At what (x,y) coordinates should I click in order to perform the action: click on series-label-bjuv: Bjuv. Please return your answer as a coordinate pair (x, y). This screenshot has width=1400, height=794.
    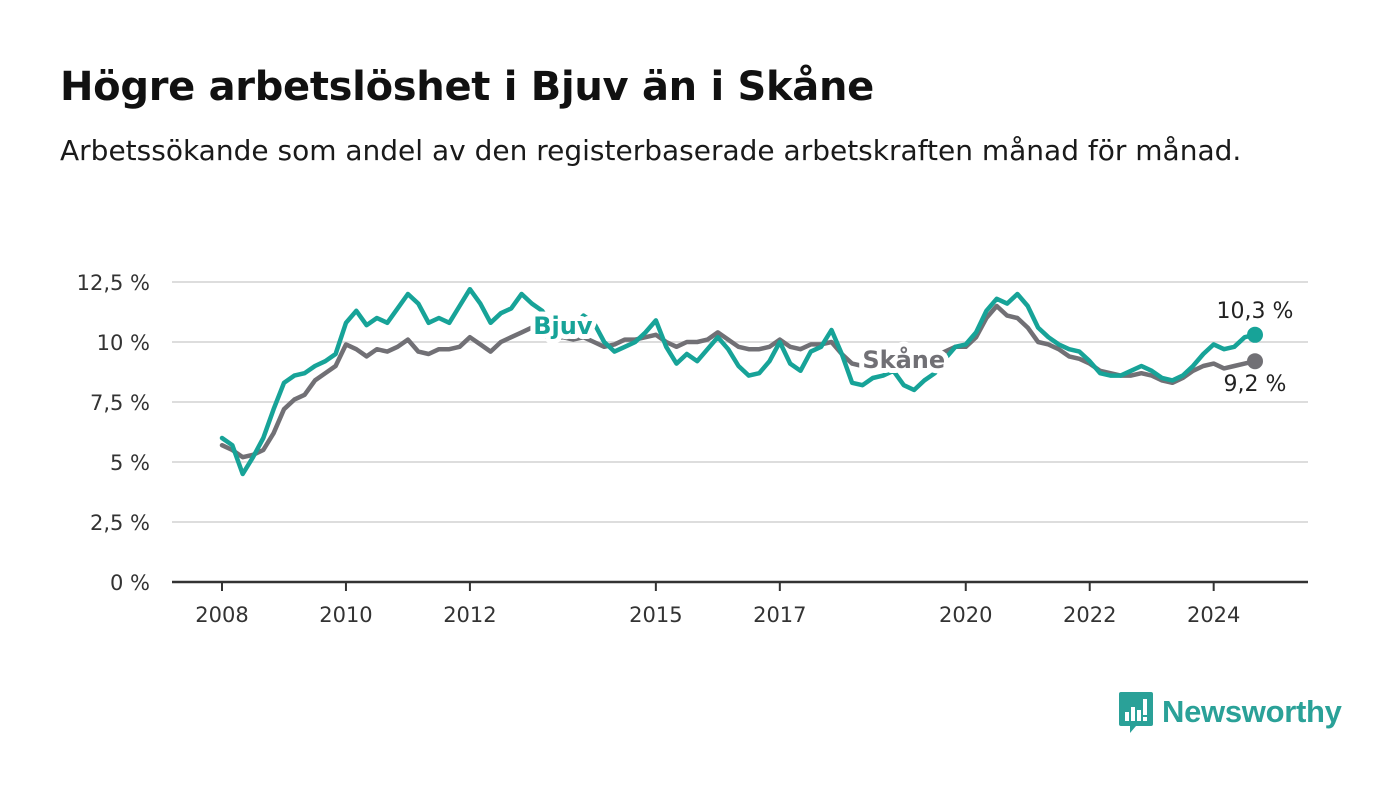
    Looking at the image, I should click on (563, 326).